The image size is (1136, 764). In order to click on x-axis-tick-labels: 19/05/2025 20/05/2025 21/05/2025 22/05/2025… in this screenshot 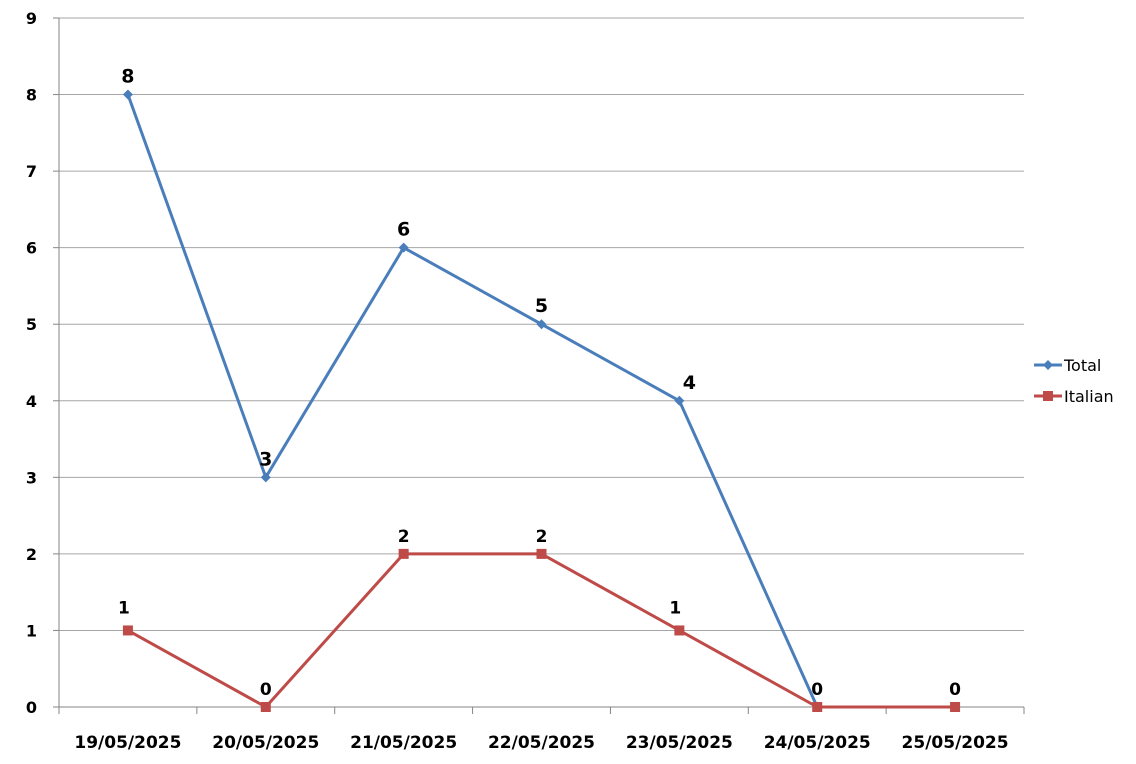, I will do `click(541, 743)`.